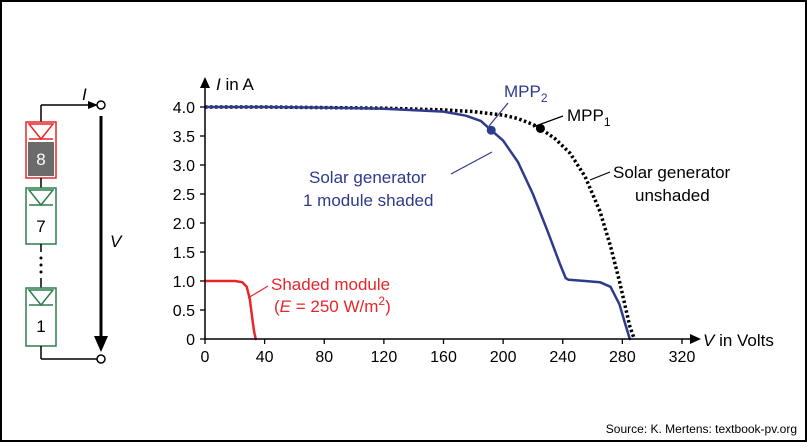  What do you see at coordinates (235, 84) in the screenshot?
I see `y-axis-label: I in A` at bounding box center [235, 84].